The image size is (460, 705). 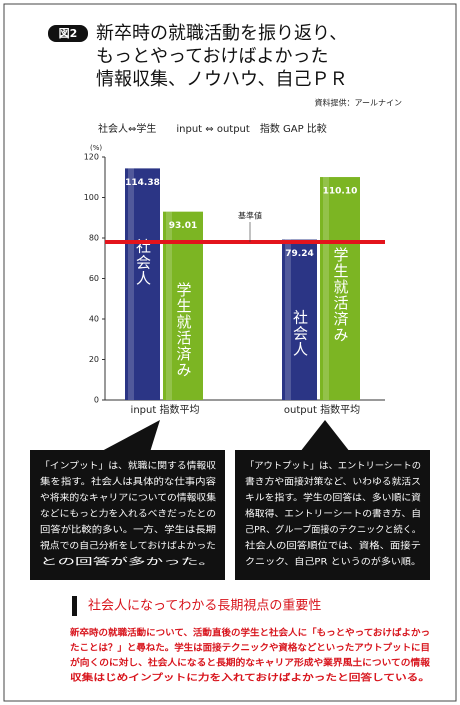 What do you see at coordinates (333, 466) in the screenshot?
I see `callout-line: 「アウトプット」は、エントリーシートの` at bounding box center [333, 466].